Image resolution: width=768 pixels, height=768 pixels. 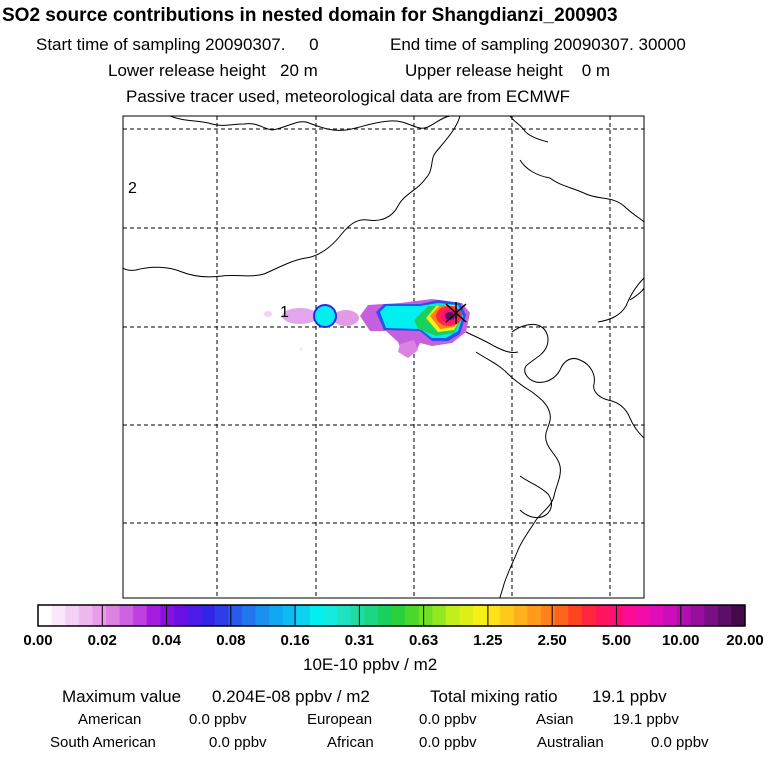 What do you see at coordinates (745, 640) in the screenshot?
I see `colorbar-tick-label: 20.00` at bounding box center [745, 640].